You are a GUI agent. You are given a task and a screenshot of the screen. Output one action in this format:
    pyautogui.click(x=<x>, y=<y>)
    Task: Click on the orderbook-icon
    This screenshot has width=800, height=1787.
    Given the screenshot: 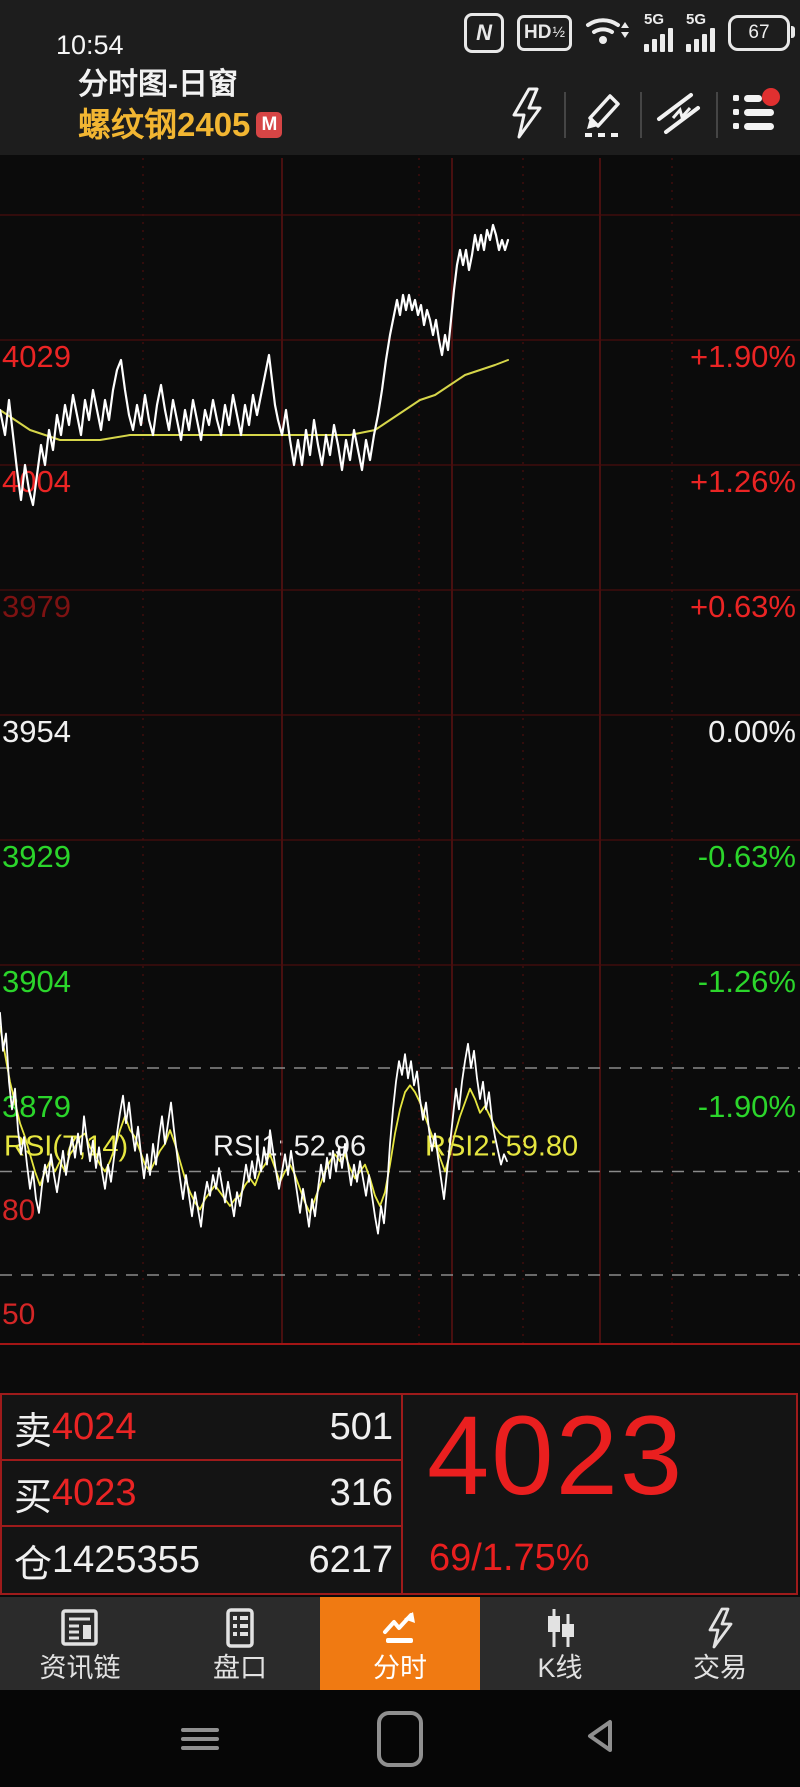 What is the action you would take?
    pyautogui.click(x=240, y=1628)
    